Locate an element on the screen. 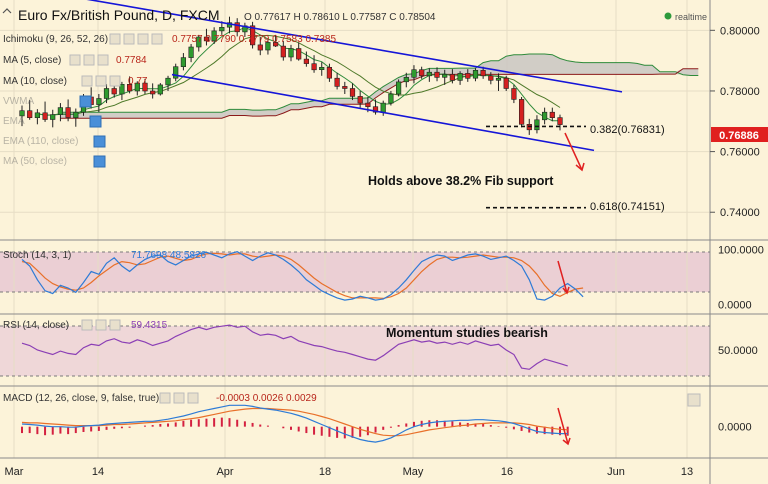 This screenshot has width=768, height=484. x-tick-label: Apr is located at coordinates (224, 472).